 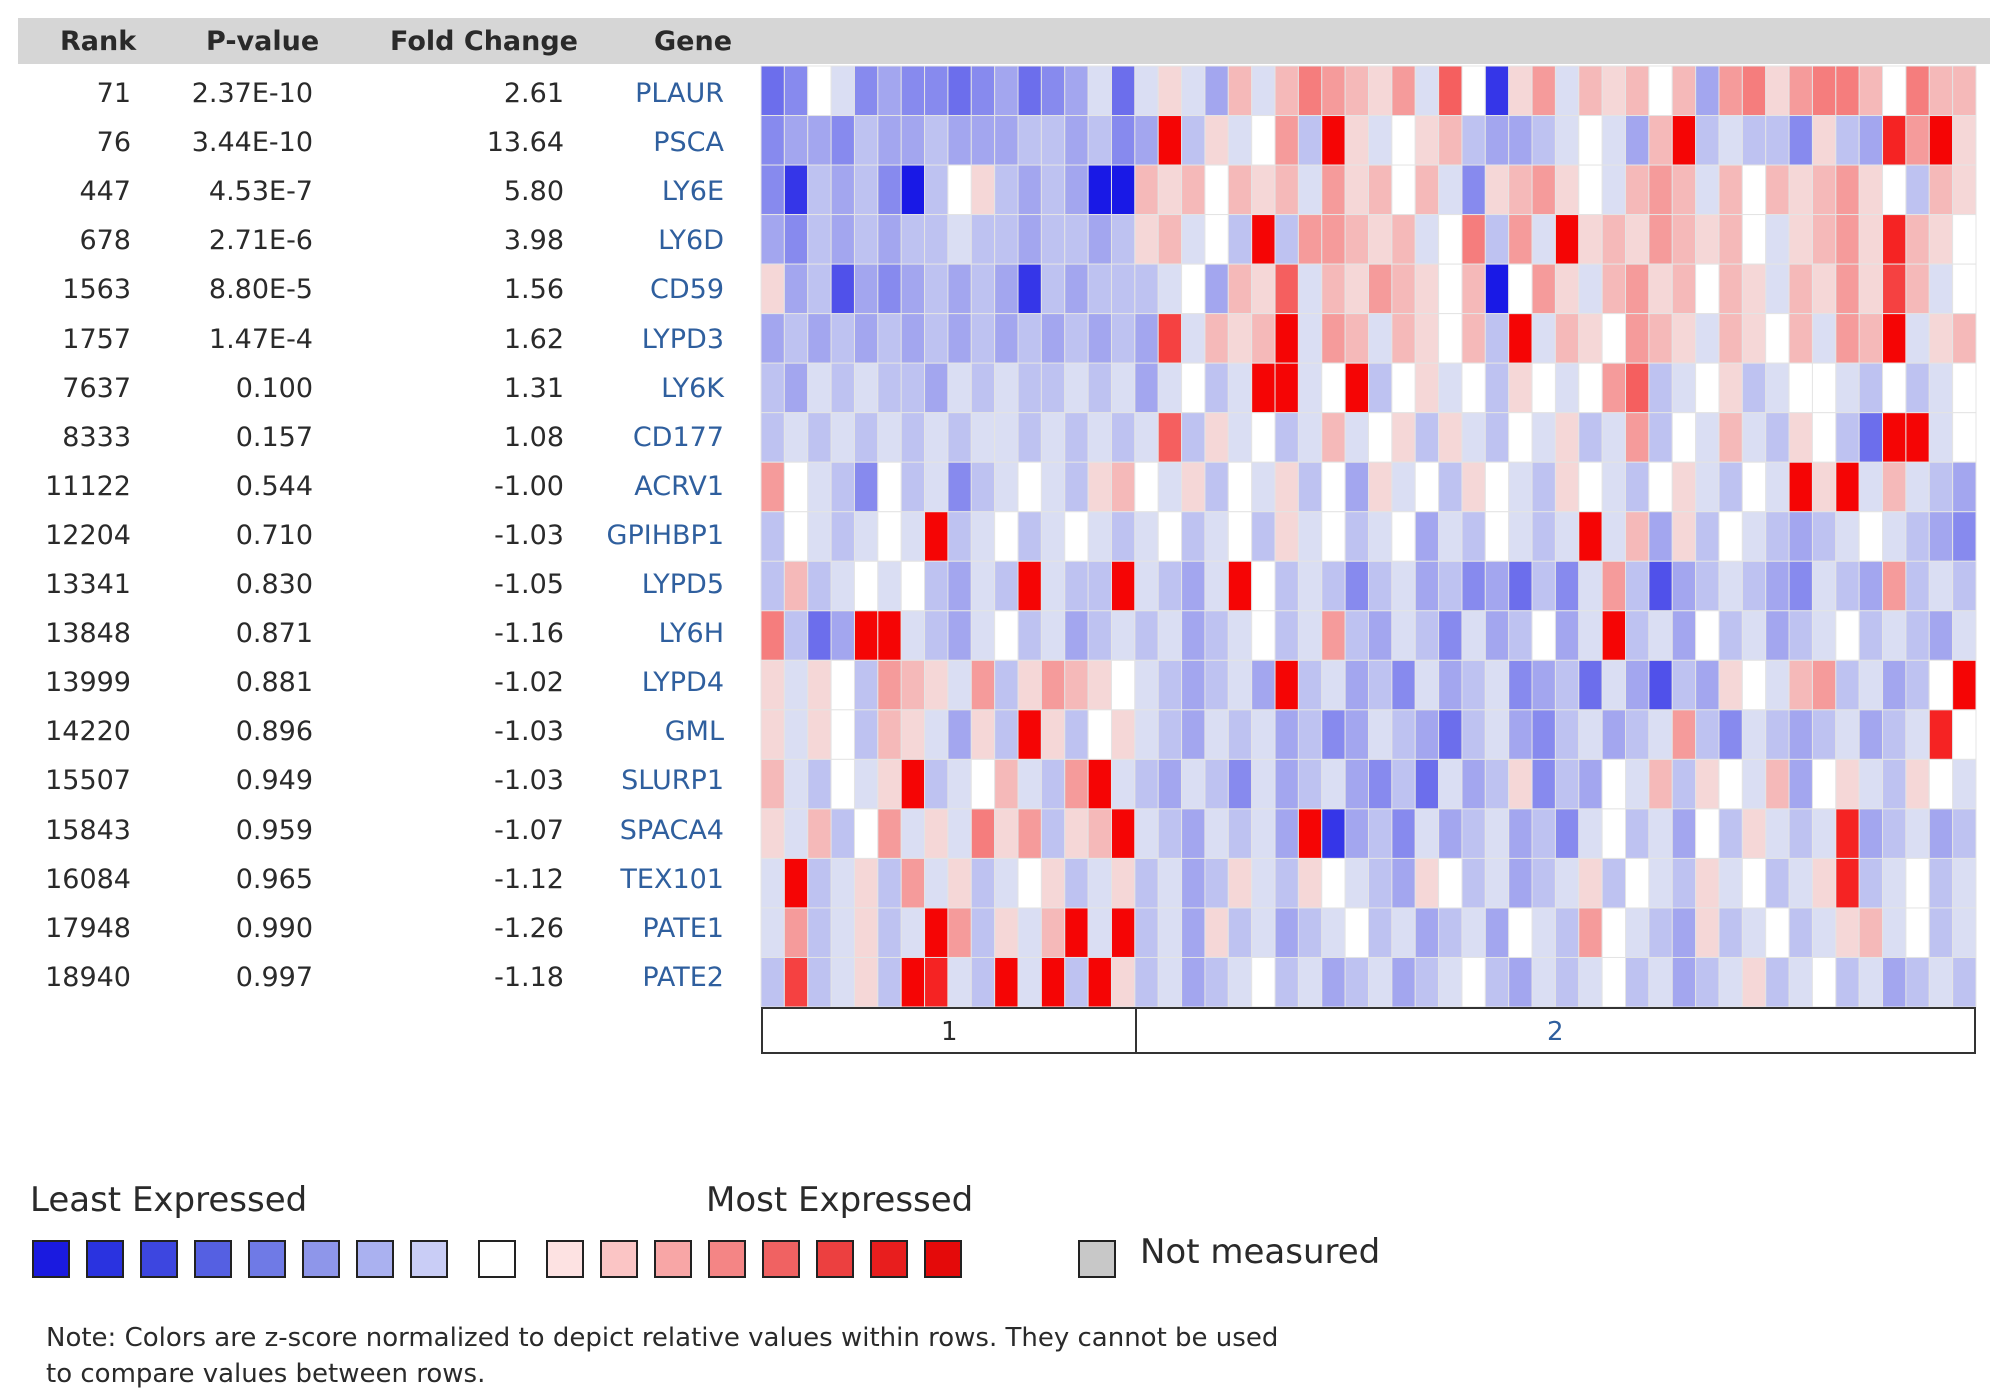 What do you see at coordinates (688, 142) in the screenshot?
I see `gene-link: PSCA` at bounding box center [688, 142].